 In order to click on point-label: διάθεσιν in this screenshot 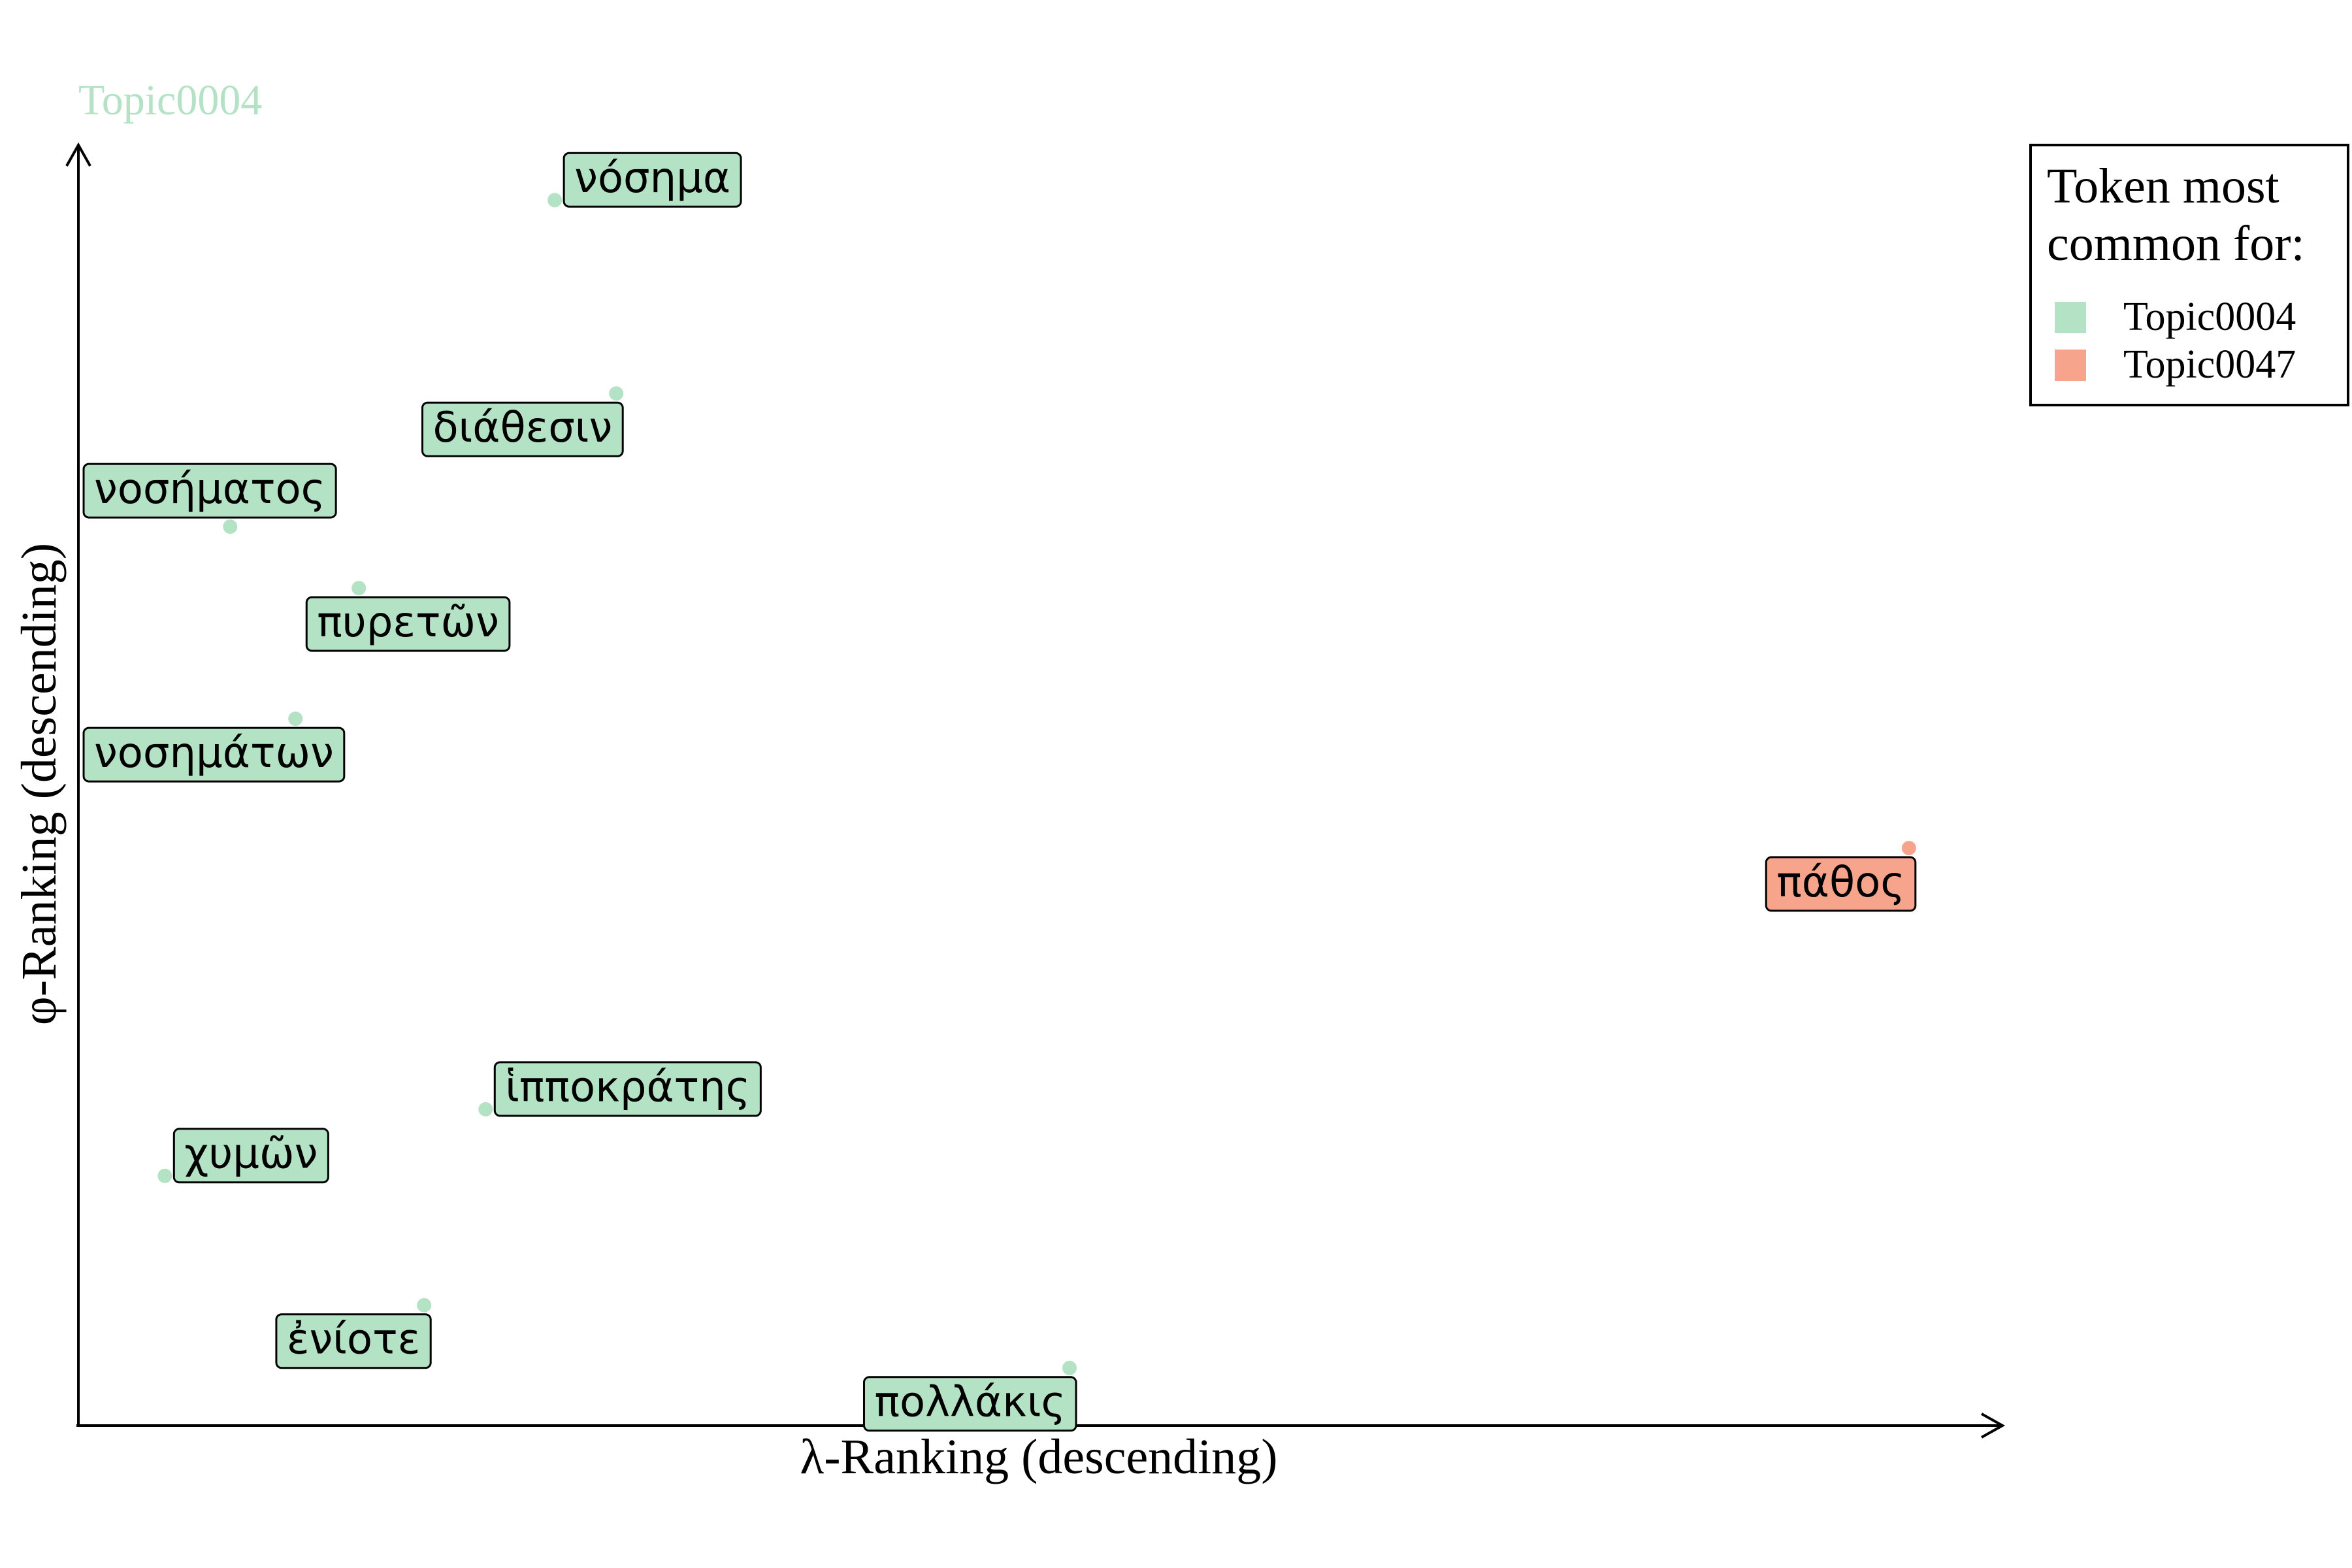, I will do `click(522, 428)`.